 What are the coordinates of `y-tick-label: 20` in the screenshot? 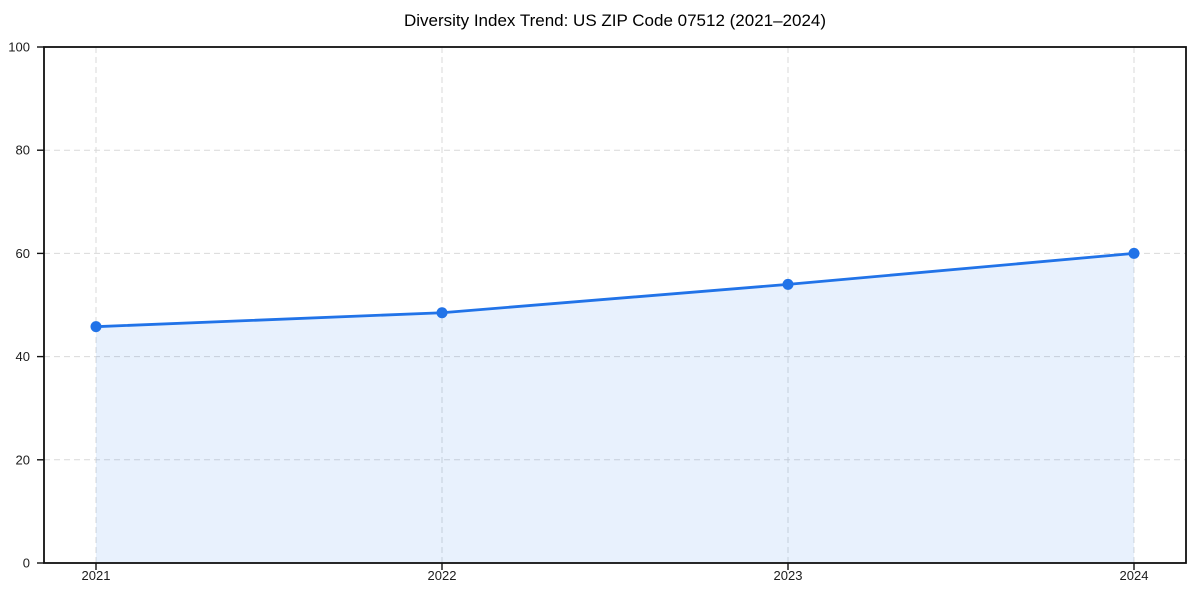 It's located at (23, 459).